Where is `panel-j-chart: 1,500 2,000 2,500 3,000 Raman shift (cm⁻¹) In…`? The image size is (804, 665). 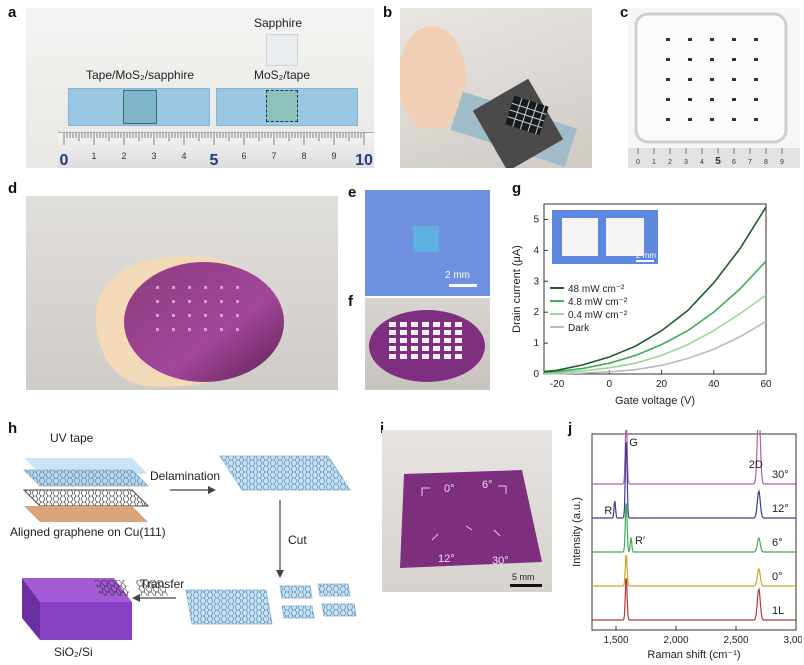 panel-j-chart: 1,500 2,000 2,500 3,000 Raman shift (cm⁻¹) In… is located at coordinates (685, 546).